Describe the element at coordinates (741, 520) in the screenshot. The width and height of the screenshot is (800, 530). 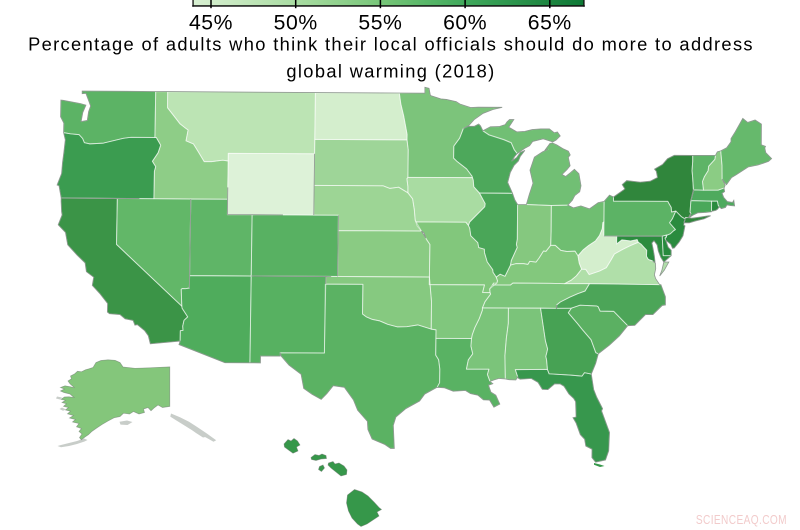
I see `svg-text: SCIENCEAQ.COM` at that location.